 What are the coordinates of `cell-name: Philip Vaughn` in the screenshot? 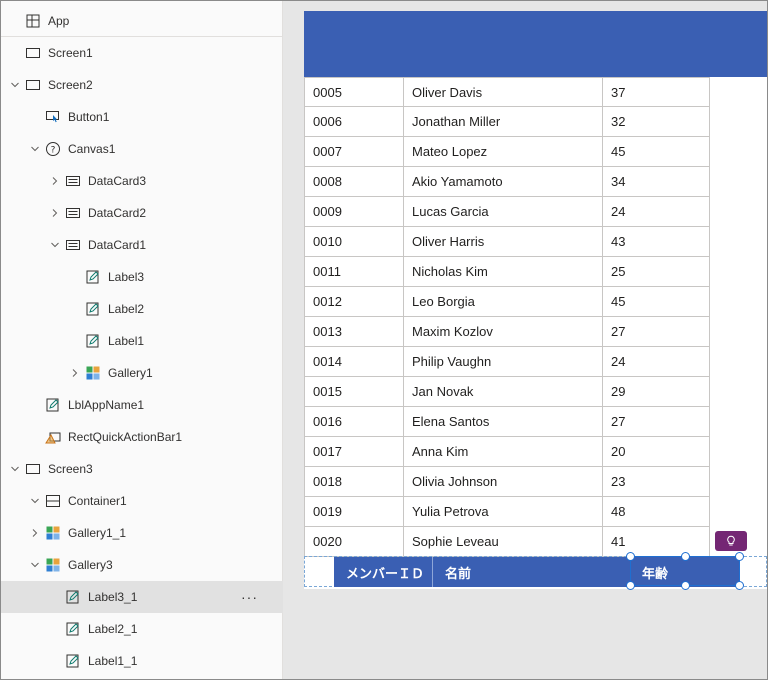 It's located at (503, 362).